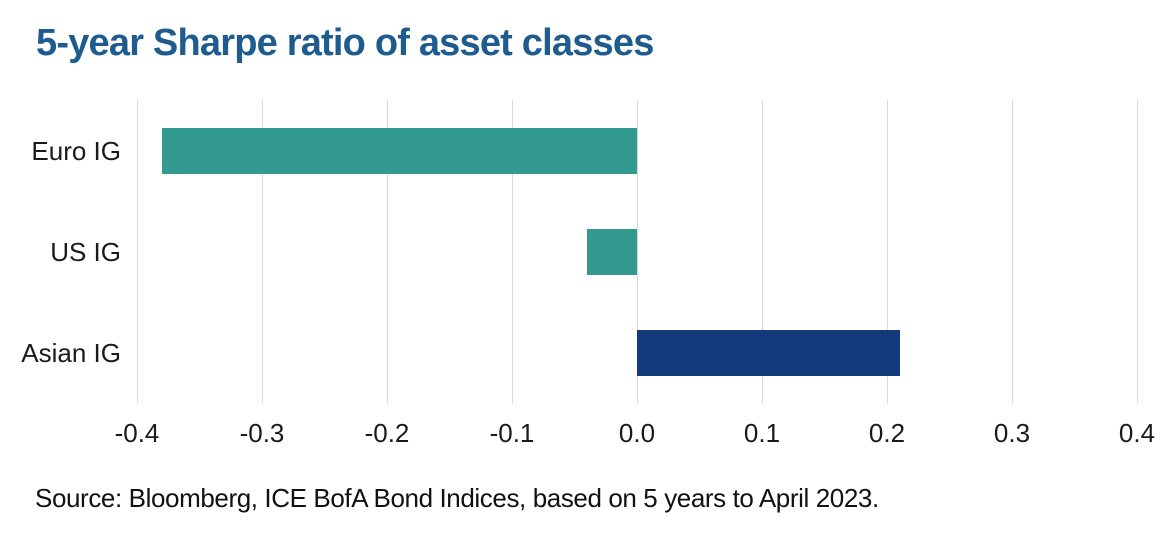 This screenshot has height=556, width=1175. What do you see at coordinates (387, 433) in the screenshot?
I see `x-tick-label: -0.2` at bounding box center [387, 433].